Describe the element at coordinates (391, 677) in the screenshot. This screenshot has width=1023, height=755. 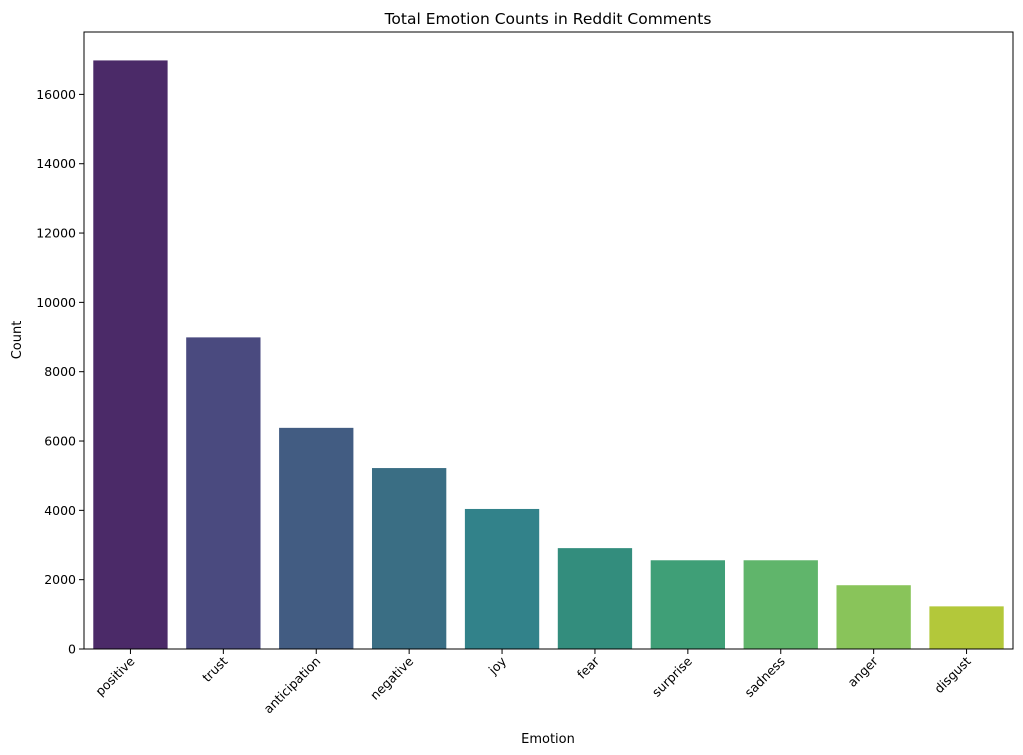
I see `x-tick-label: negative` at that location.